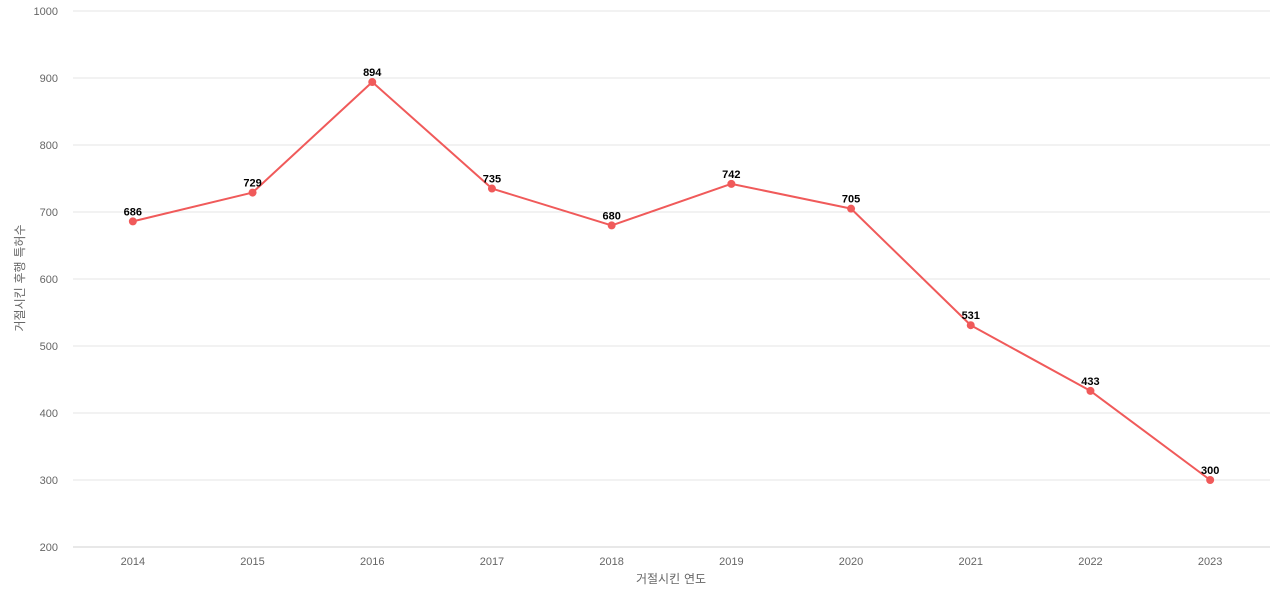 The height and width of the screenshot is (600, 1280). I want to click on y-tick-label: 600, so click(49, 280).